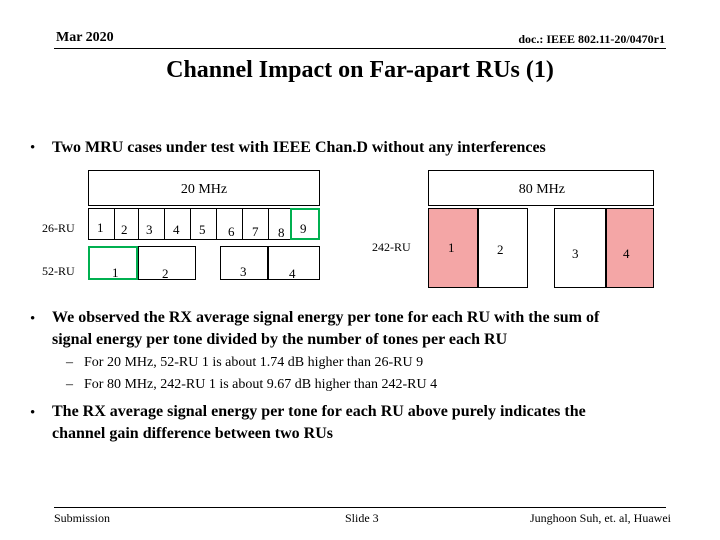 This screenshot has height=540, width=720. What do you see at coordinates (165, 273) in the screenshot?
I see `ru52-num: 2` at bounding box center [165, 273].